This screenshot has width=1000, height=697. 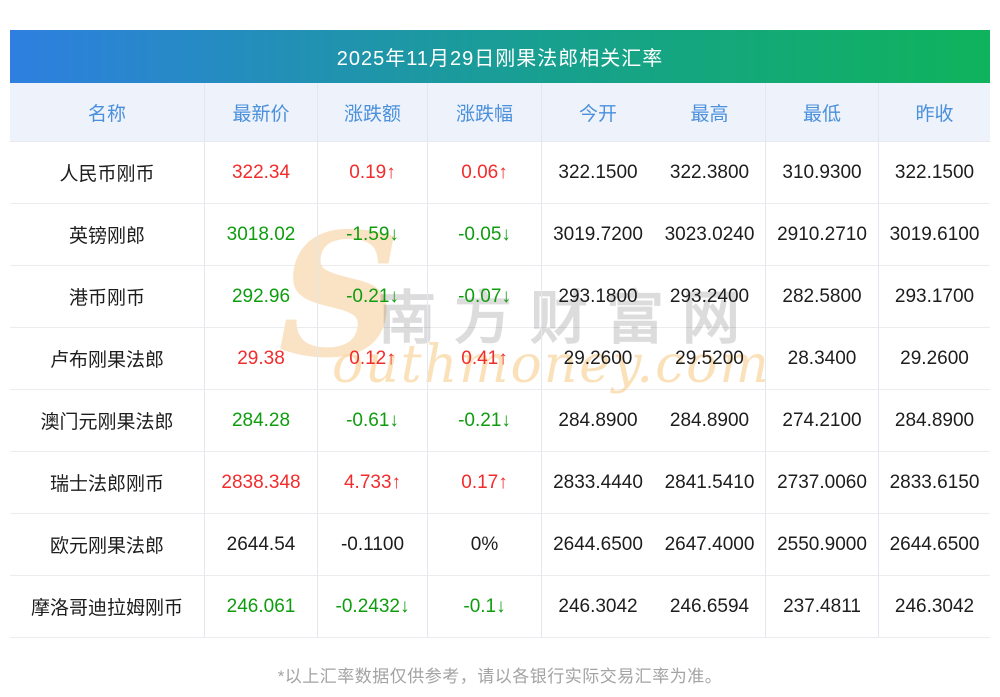 I want to click on cell-high: 29.5200, so click(x=710, y=358).